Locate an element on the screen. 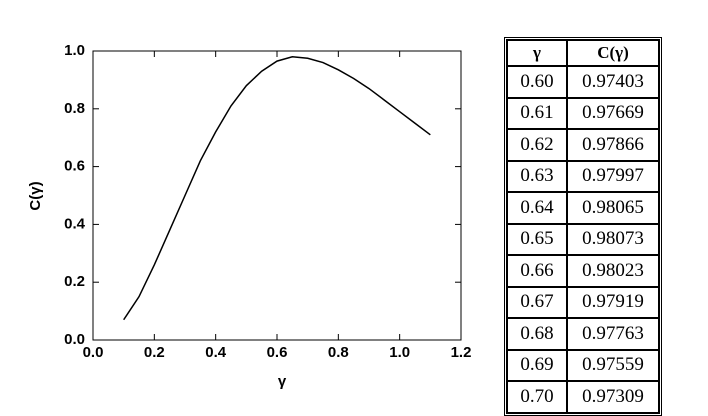 The height and width of the screenshot is (416, 708). table-cell: 0.69 is located at coordinates (537, 365).